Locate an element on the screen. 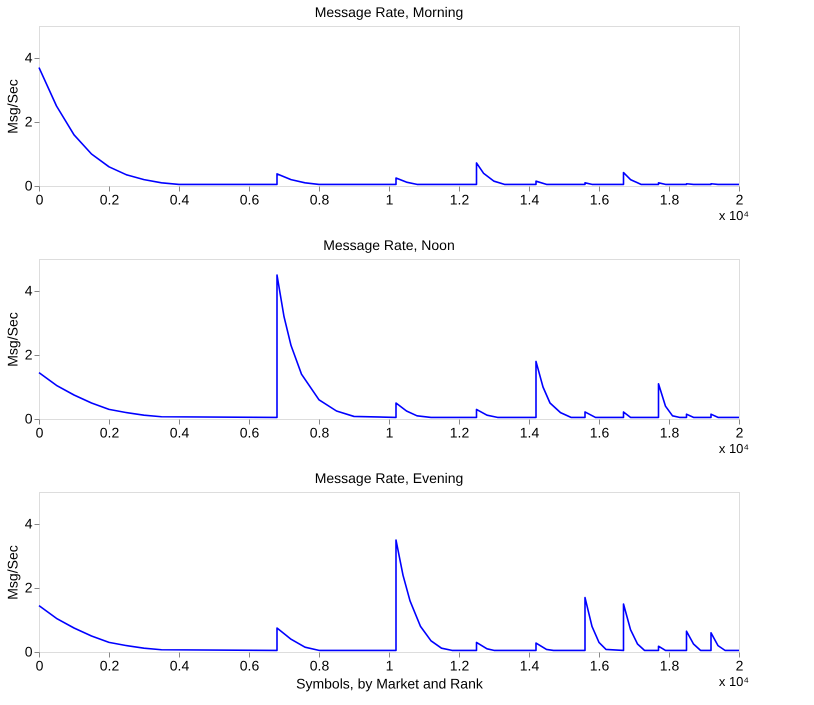 The height and width of the screenshot is (705, 814). chart-title: Message Rate, Noon is located at coordinates (389, 245).